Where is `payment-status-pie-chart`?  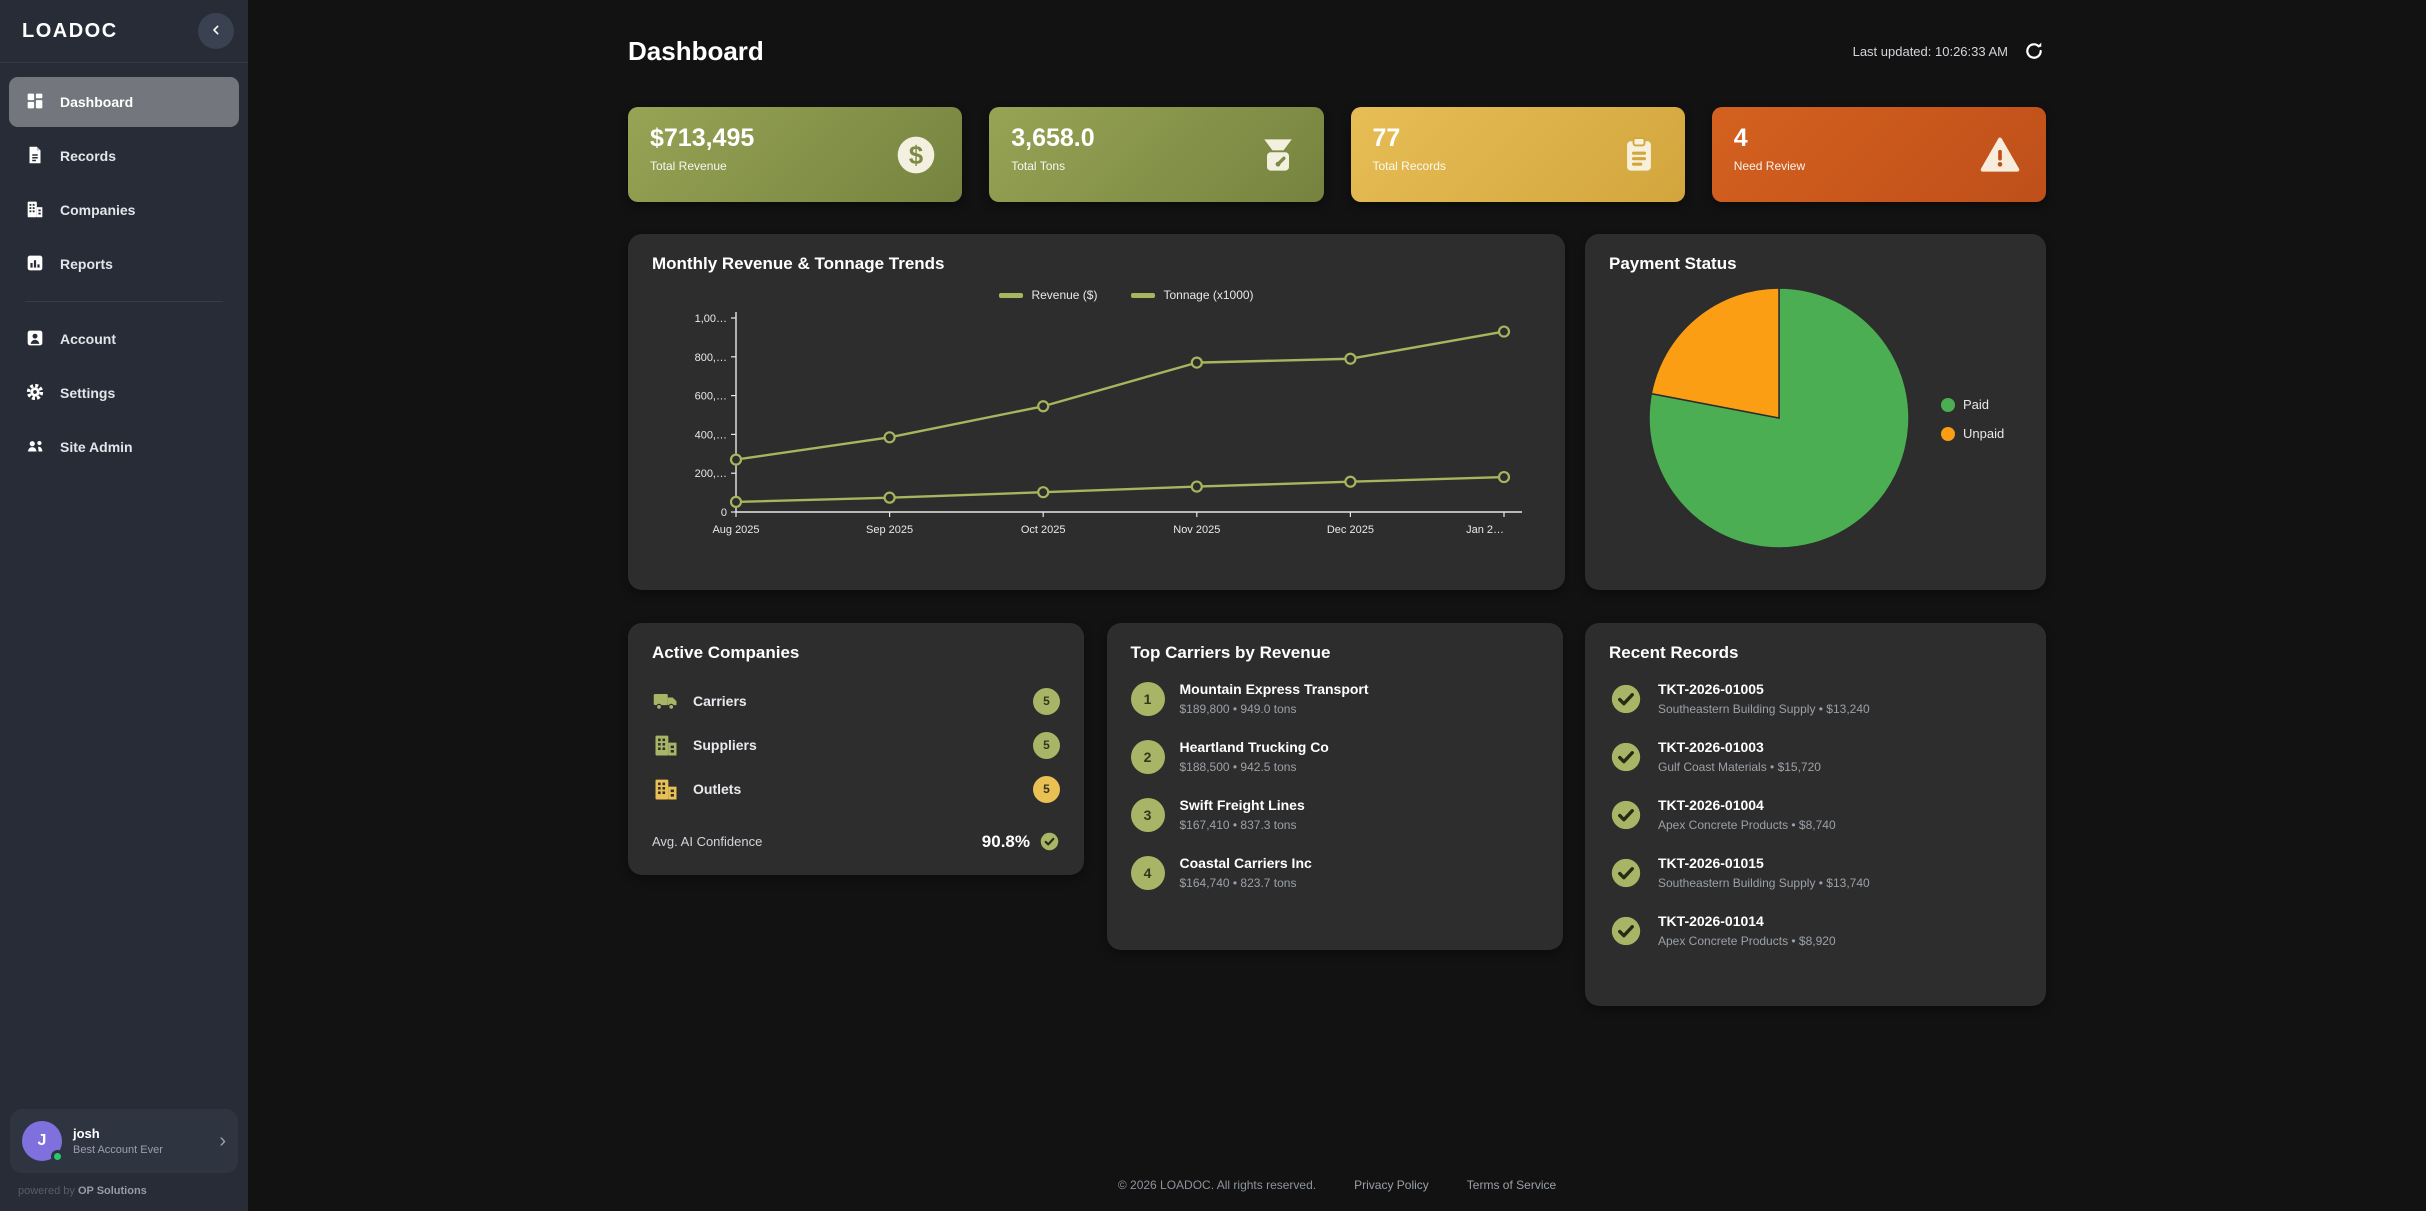
payment-status-pie-chart is located at coordinates (1779, 418).